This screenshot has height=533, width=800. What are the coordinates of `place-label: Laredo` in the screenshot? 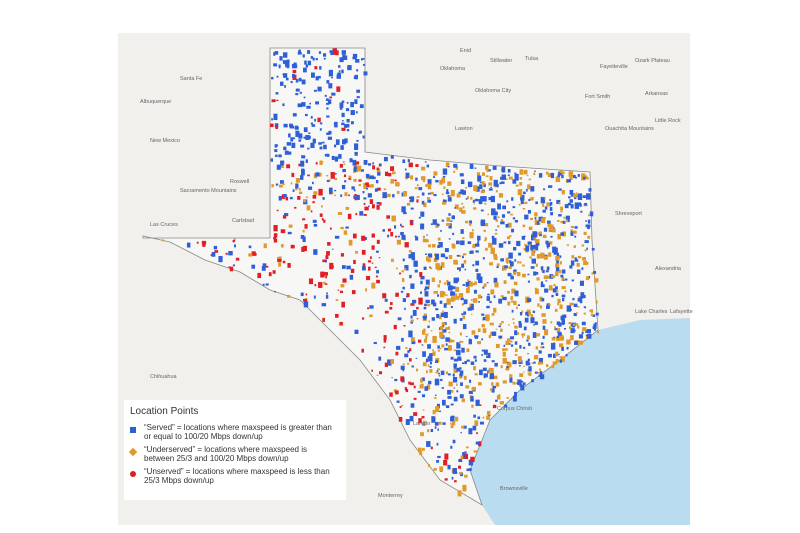 It's located at (421, 424).